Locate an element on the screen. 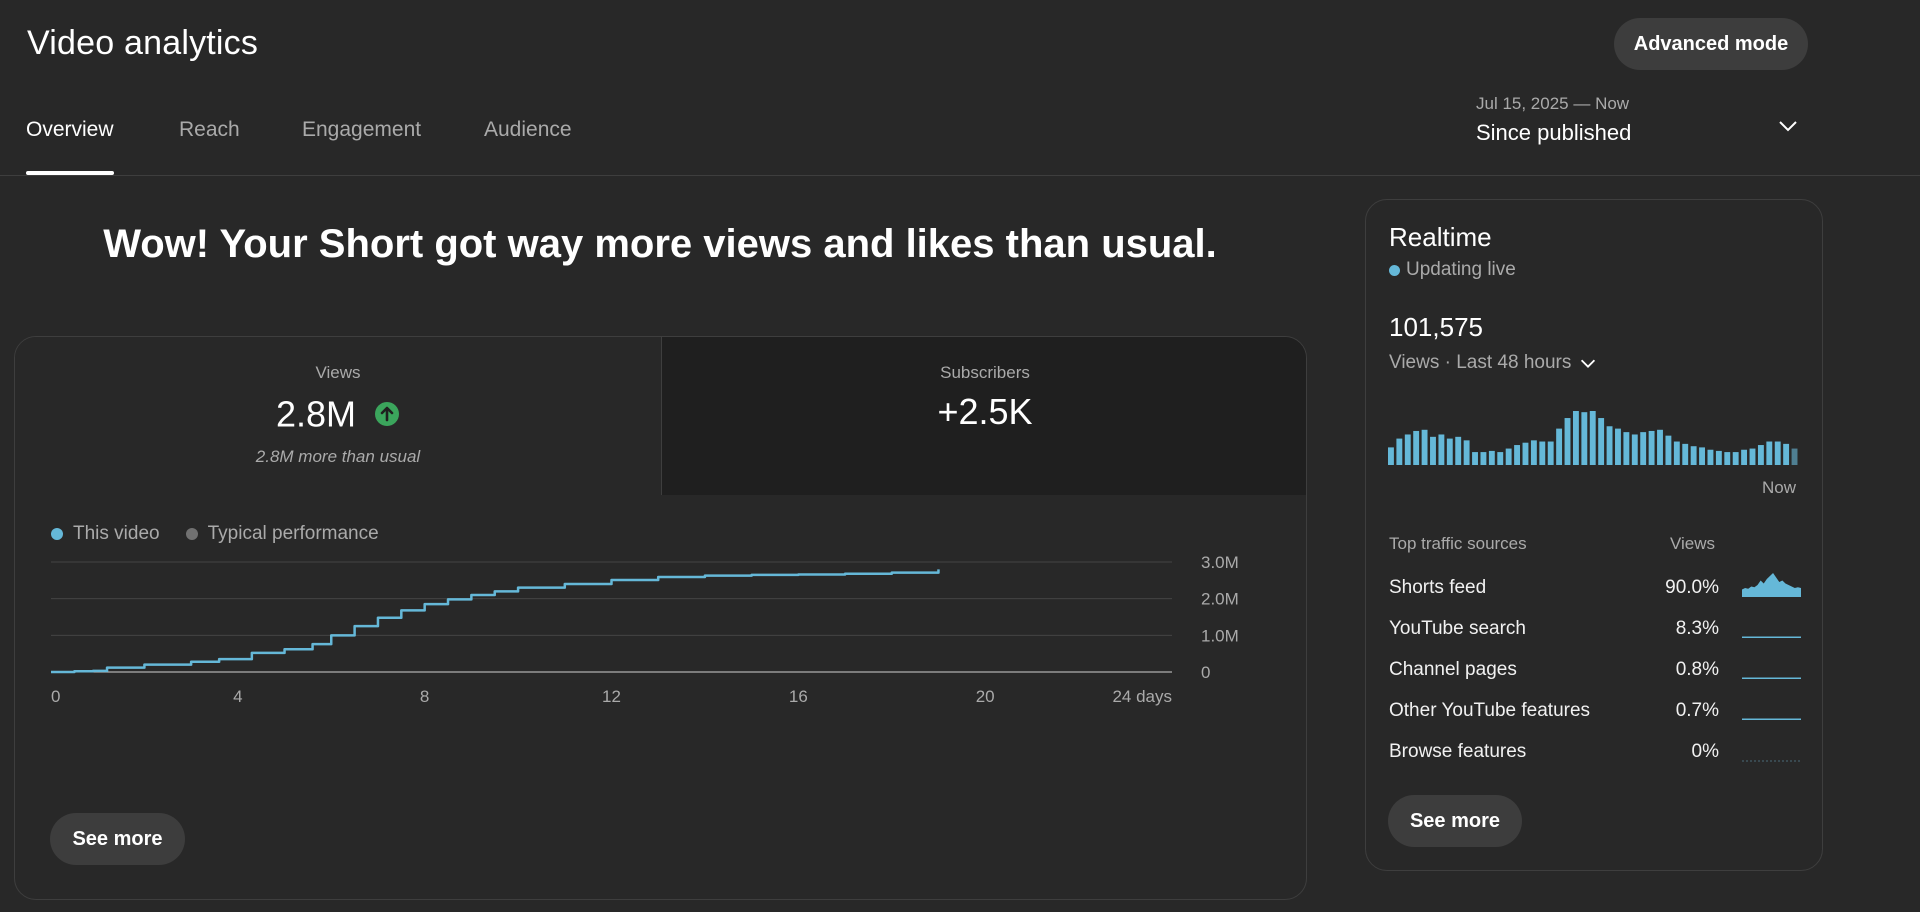 The image size is (1920, 912). active-tab-indicator is located at coordinates (70, 173).